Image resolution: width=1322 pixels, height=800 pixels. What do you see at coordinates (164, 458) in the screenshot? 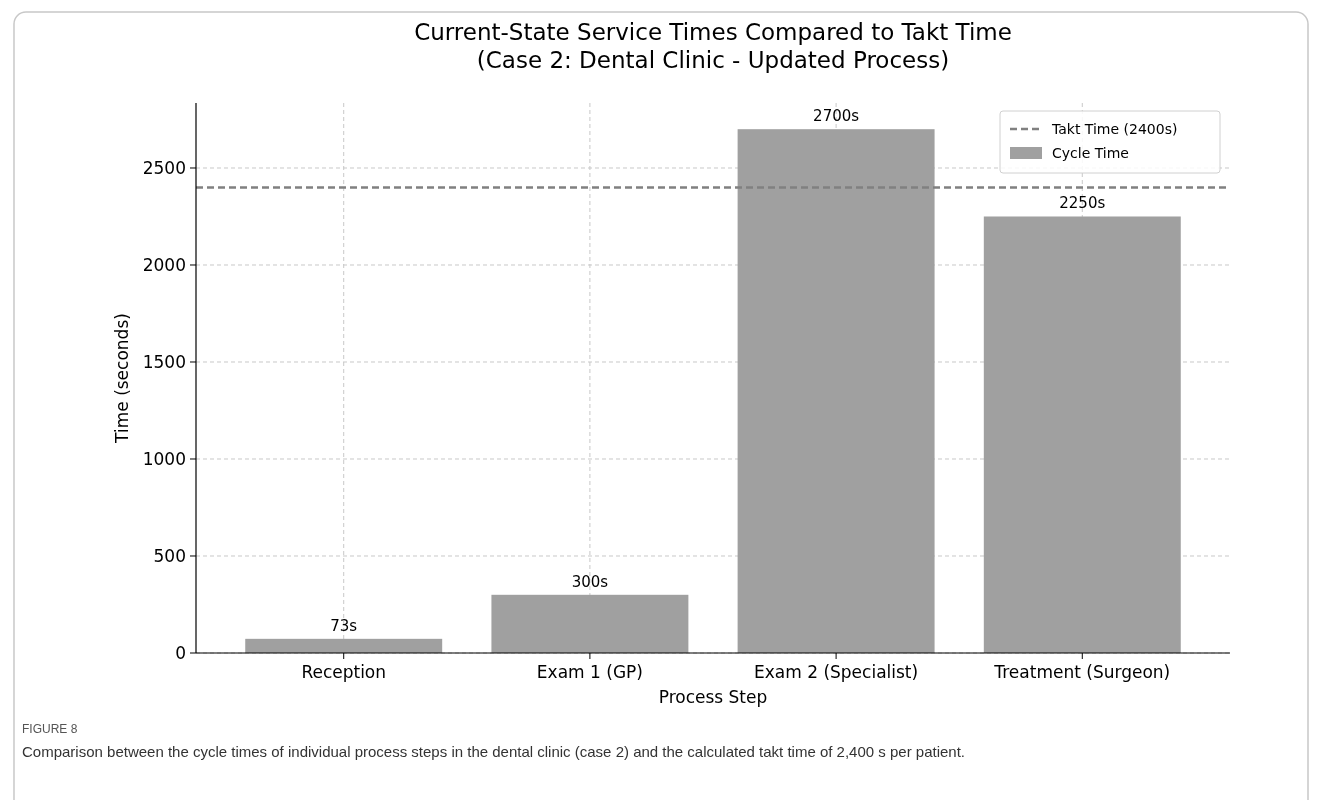
I see `y-tick-label: 1000` at bounding box center [164, 458].